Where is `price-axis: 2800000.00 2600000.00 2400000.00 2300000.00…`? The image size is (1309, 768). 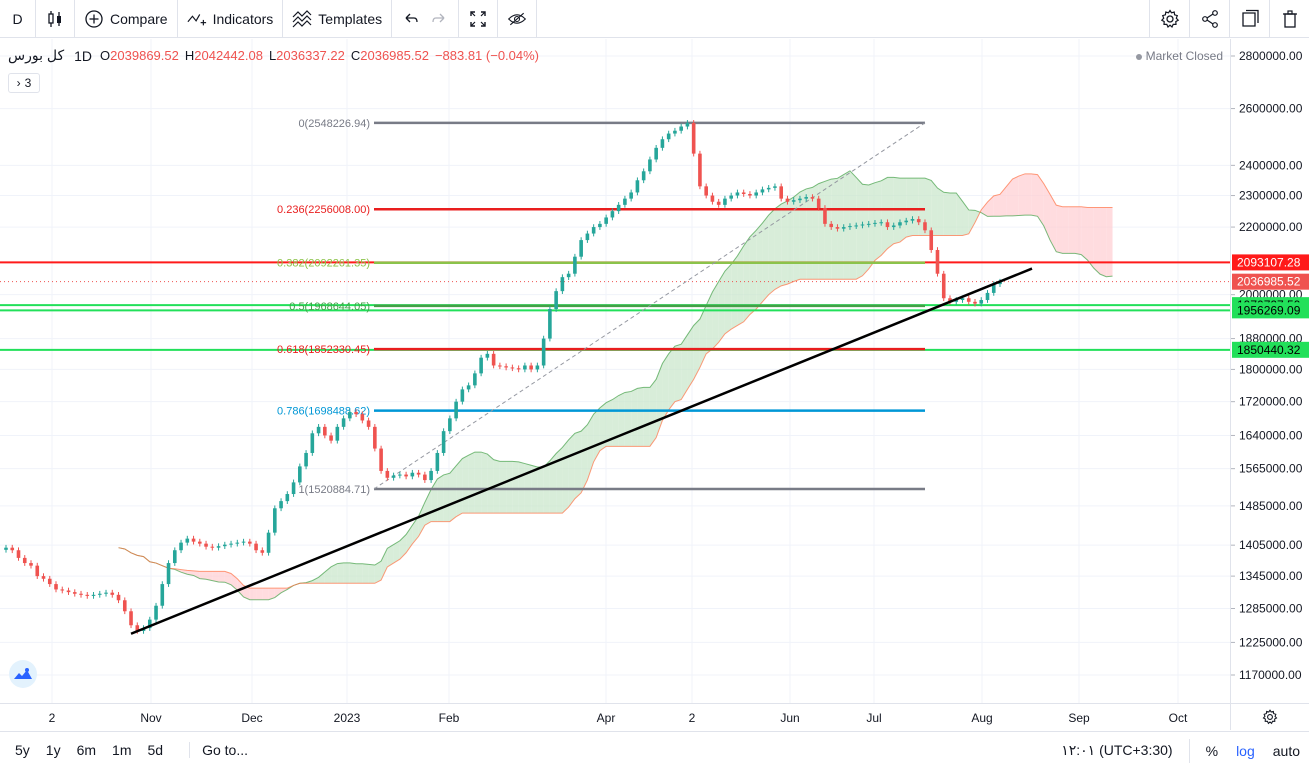 price-axis: 2800000.00 2600000.00 2400000.00 2300000.00… is located at coordinates (1269, 371).